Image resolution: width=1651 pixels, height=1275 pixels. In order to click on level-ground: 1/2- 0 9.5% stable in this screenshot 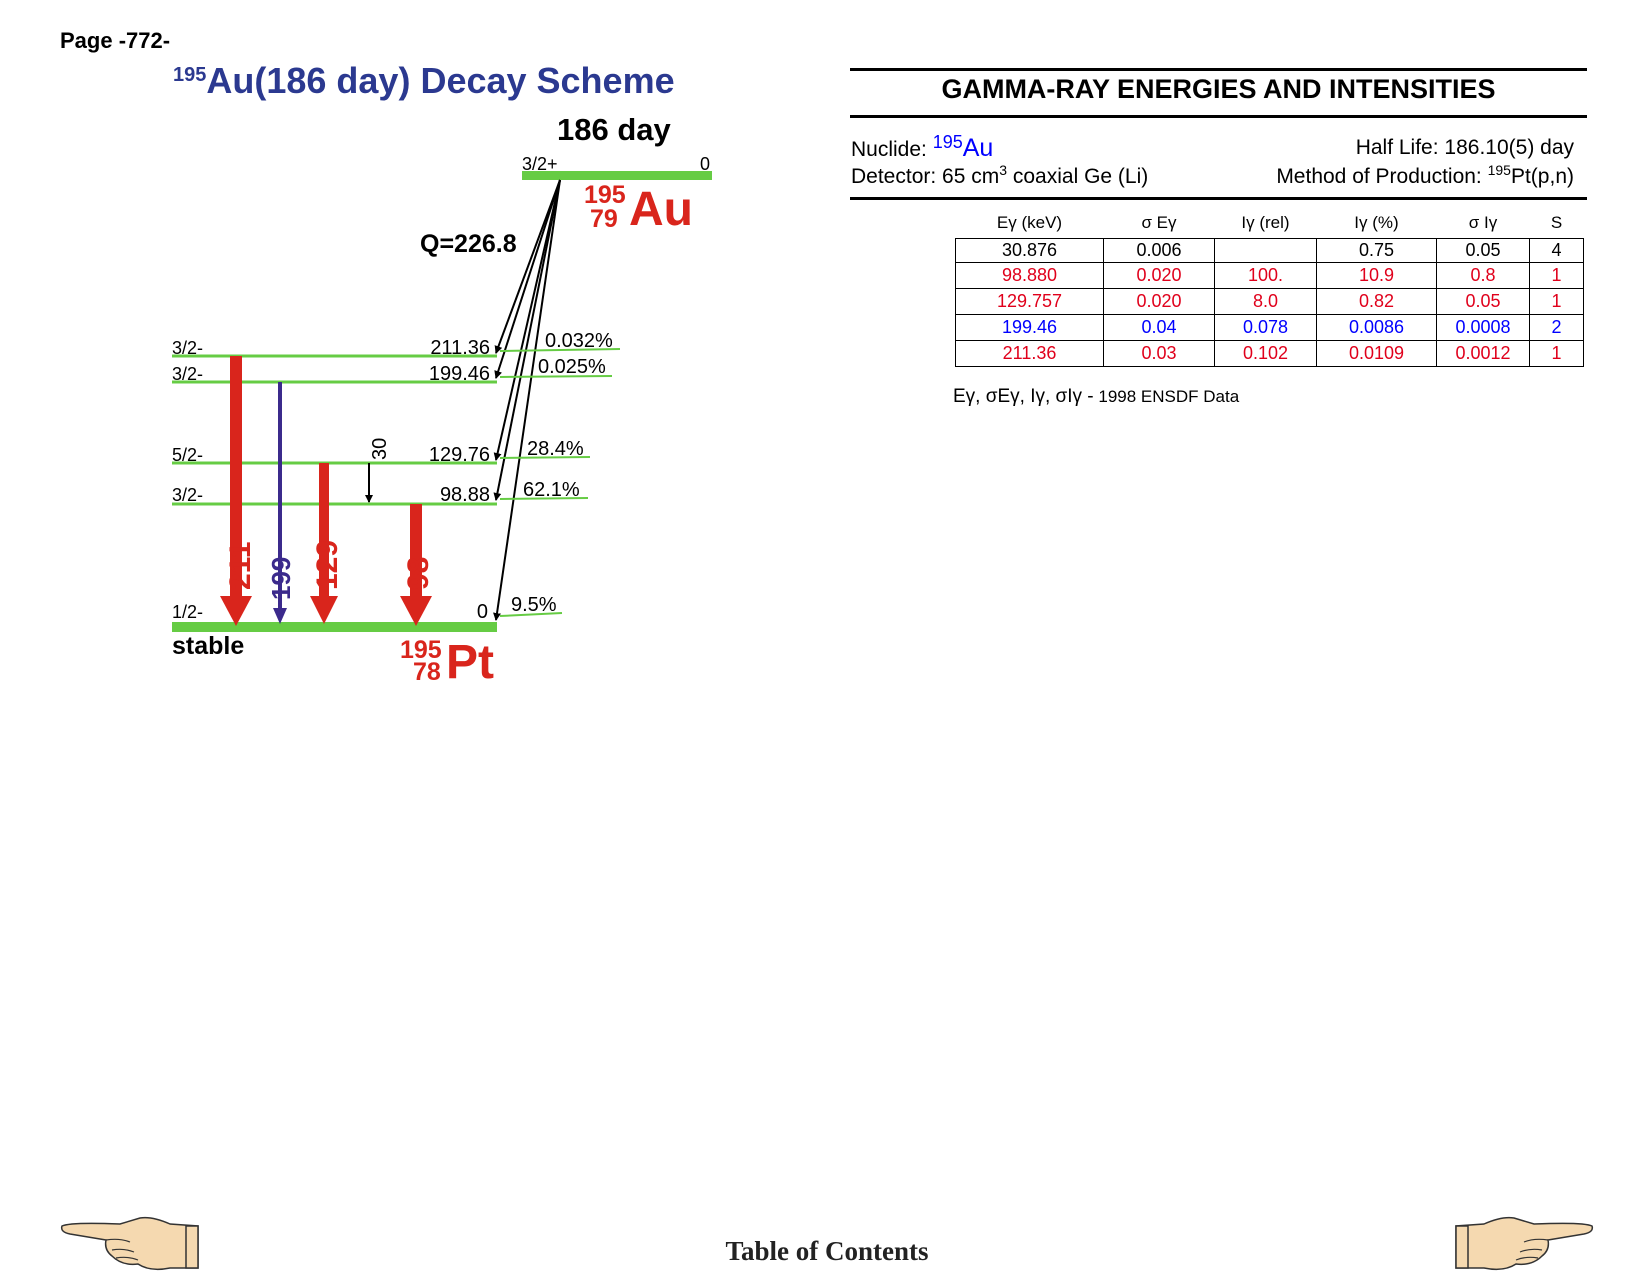, I will do `click(367, 627)`.